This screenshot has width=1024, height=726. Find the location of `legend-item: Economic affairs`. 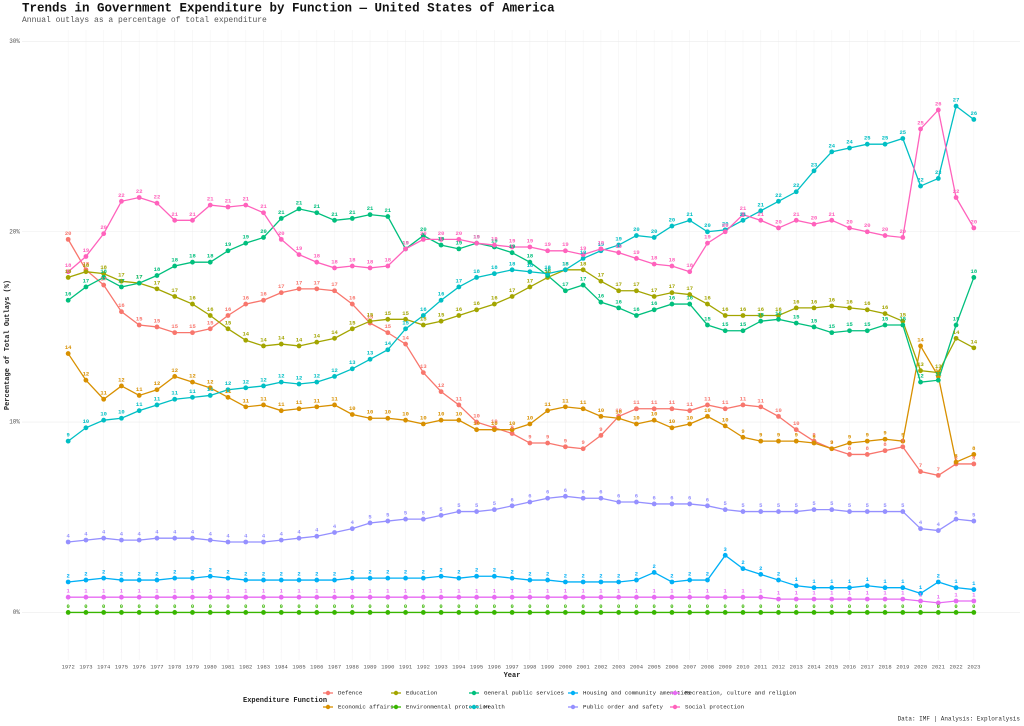

legend-item: Economic affairs is located at coordinates (358, 707).